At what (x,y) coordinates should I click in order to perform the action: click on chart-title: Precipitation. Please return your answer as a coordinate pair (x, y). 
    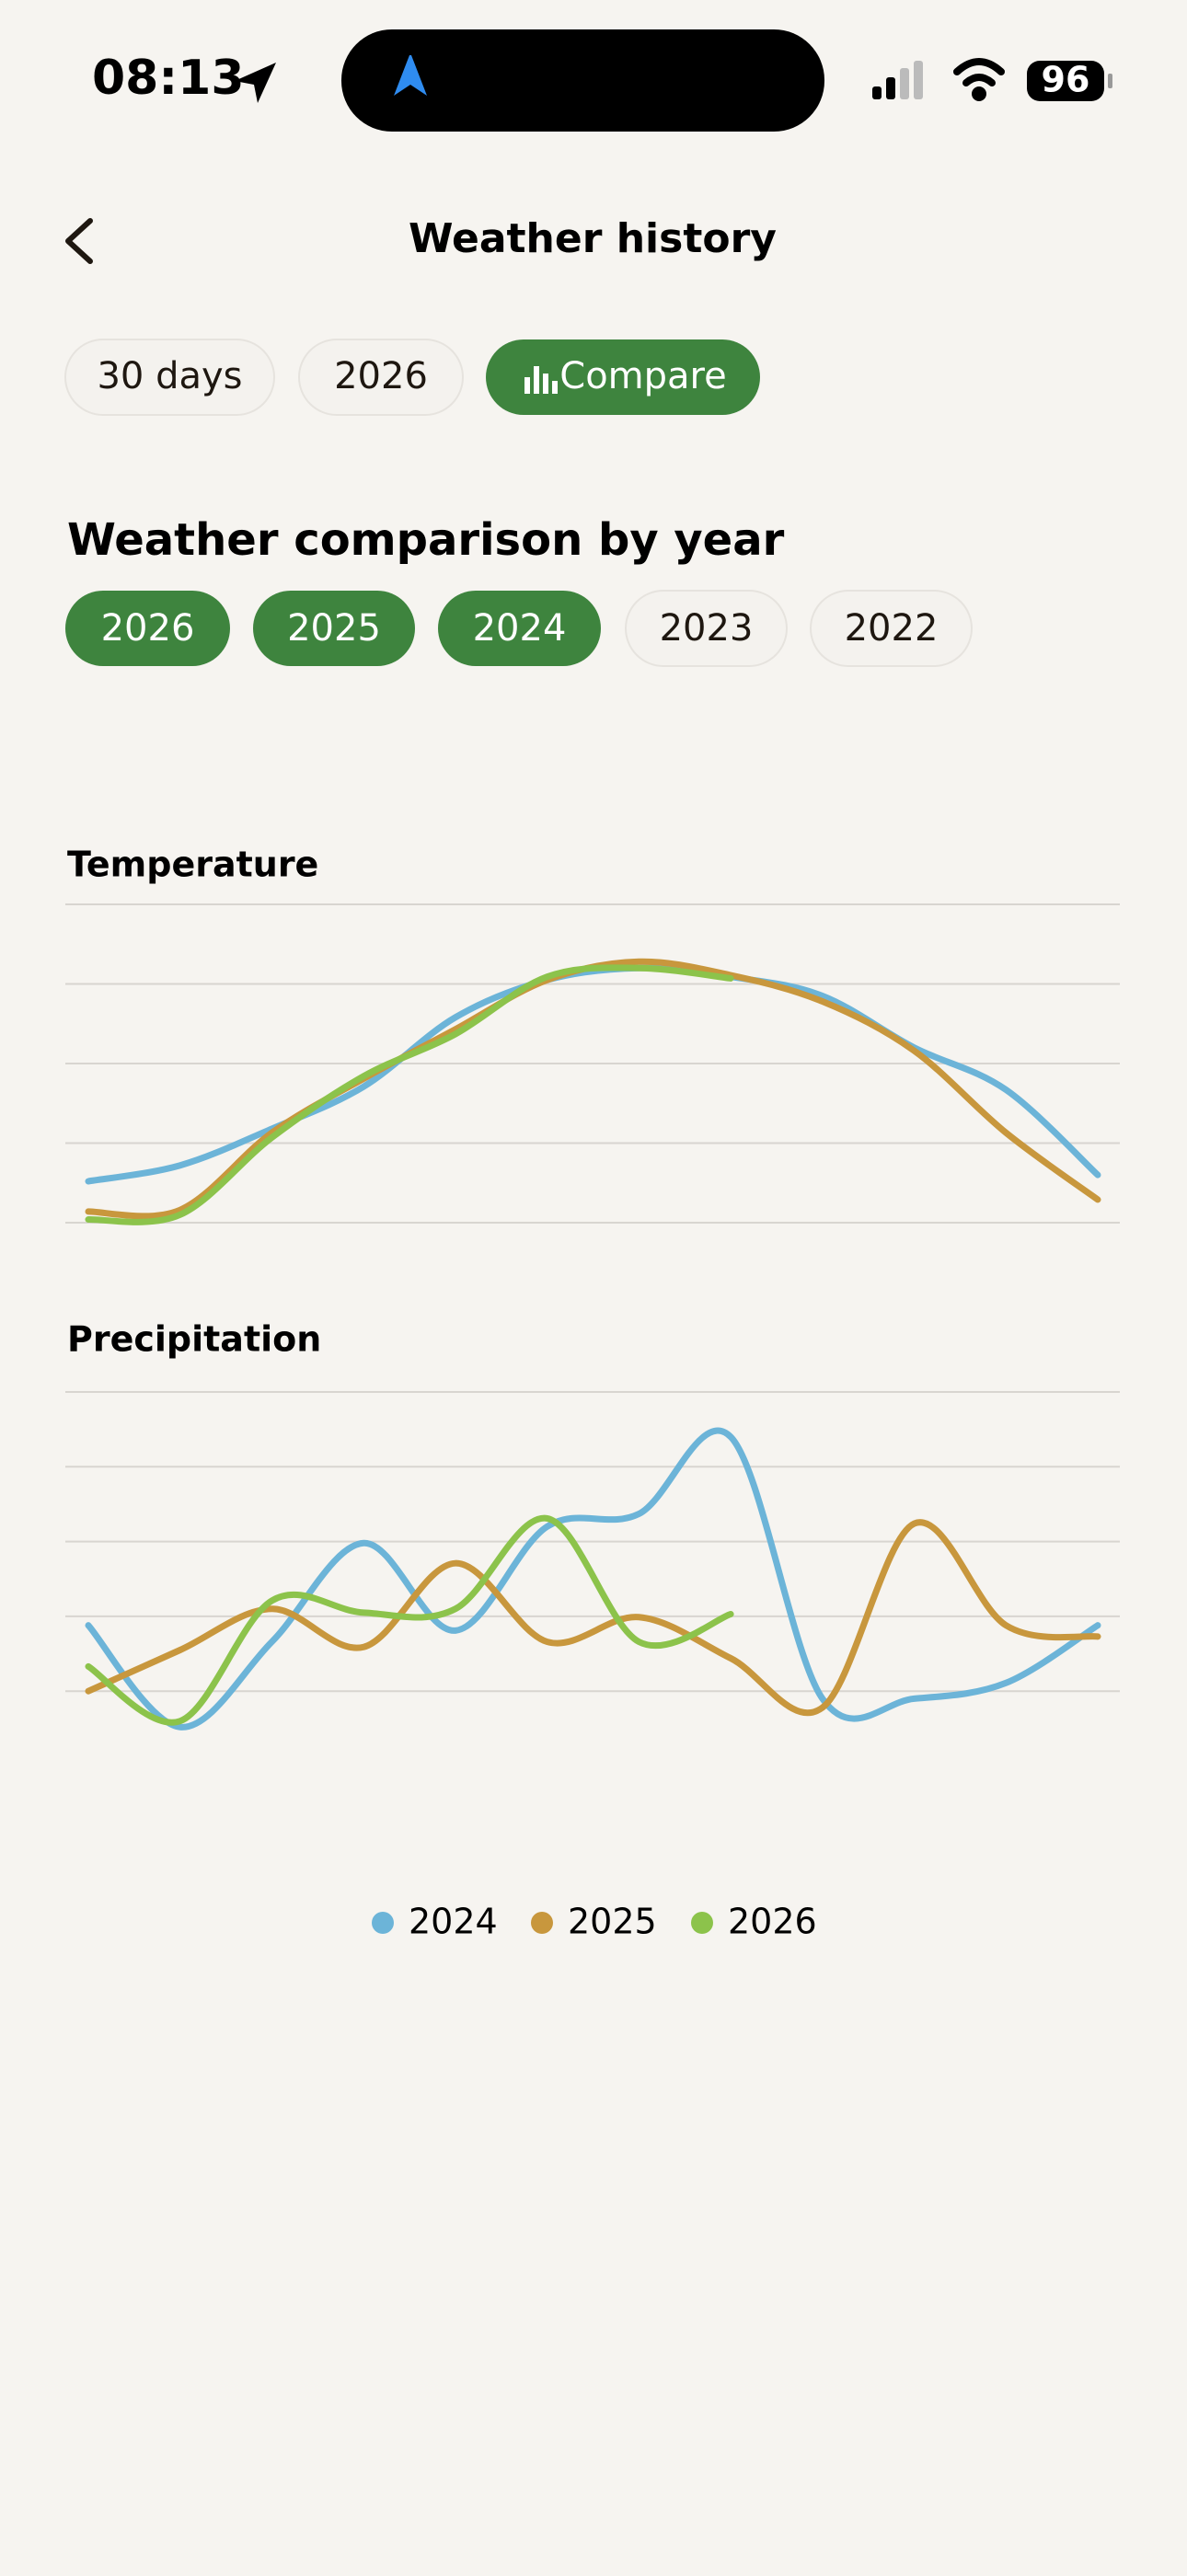
    Looking at the image, I should click on (194, 1339).